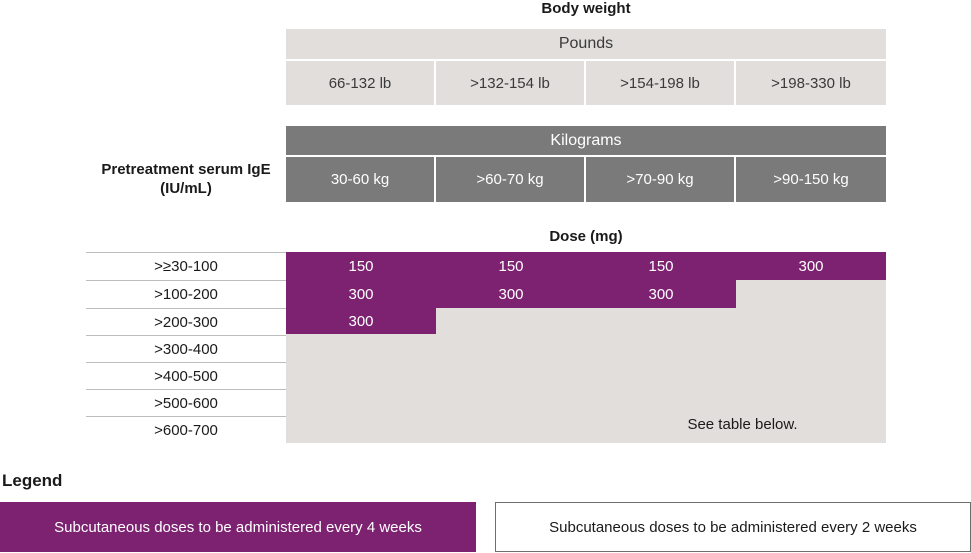  What do you see at coordinates (186, 402) in the screenshot?
I see `ige-row-label: >500-600` at bounding box center [186, 402].